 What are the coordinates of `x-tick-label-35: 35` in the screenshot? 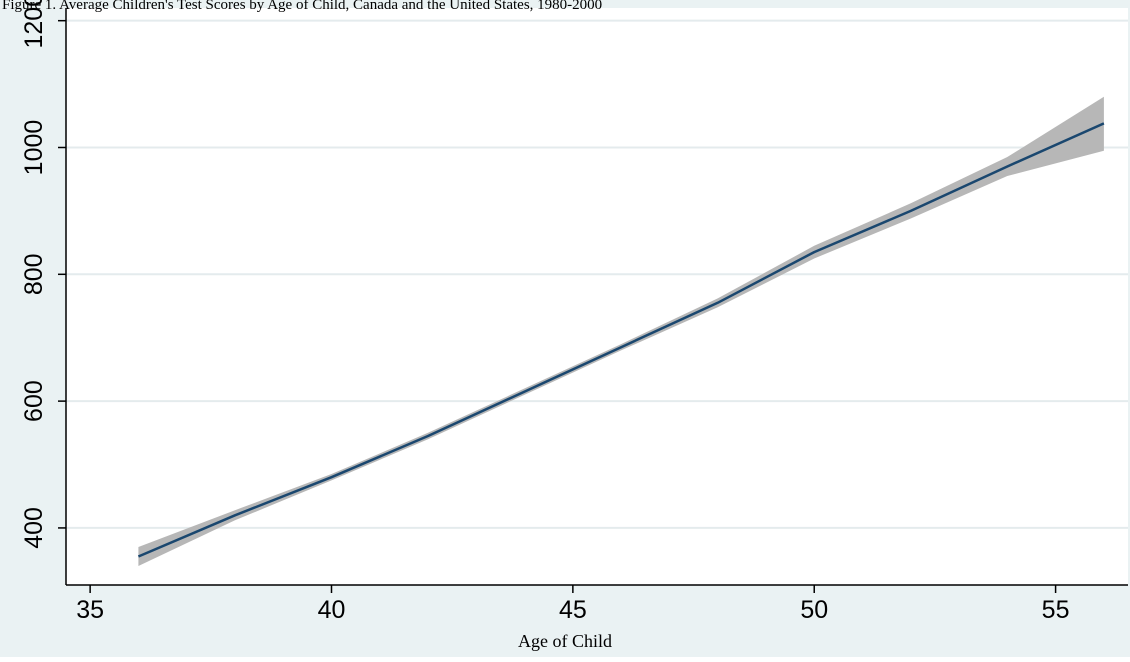 It's located at (90, 610).